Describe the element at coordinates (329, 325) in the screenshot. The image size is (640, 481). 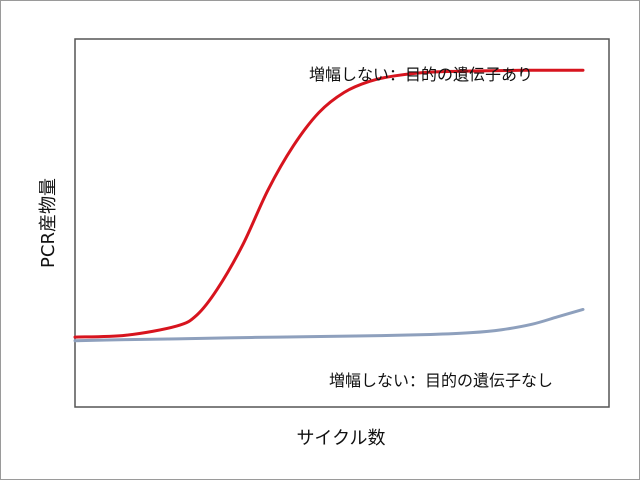
I see `series-line-target-absent` at that location.